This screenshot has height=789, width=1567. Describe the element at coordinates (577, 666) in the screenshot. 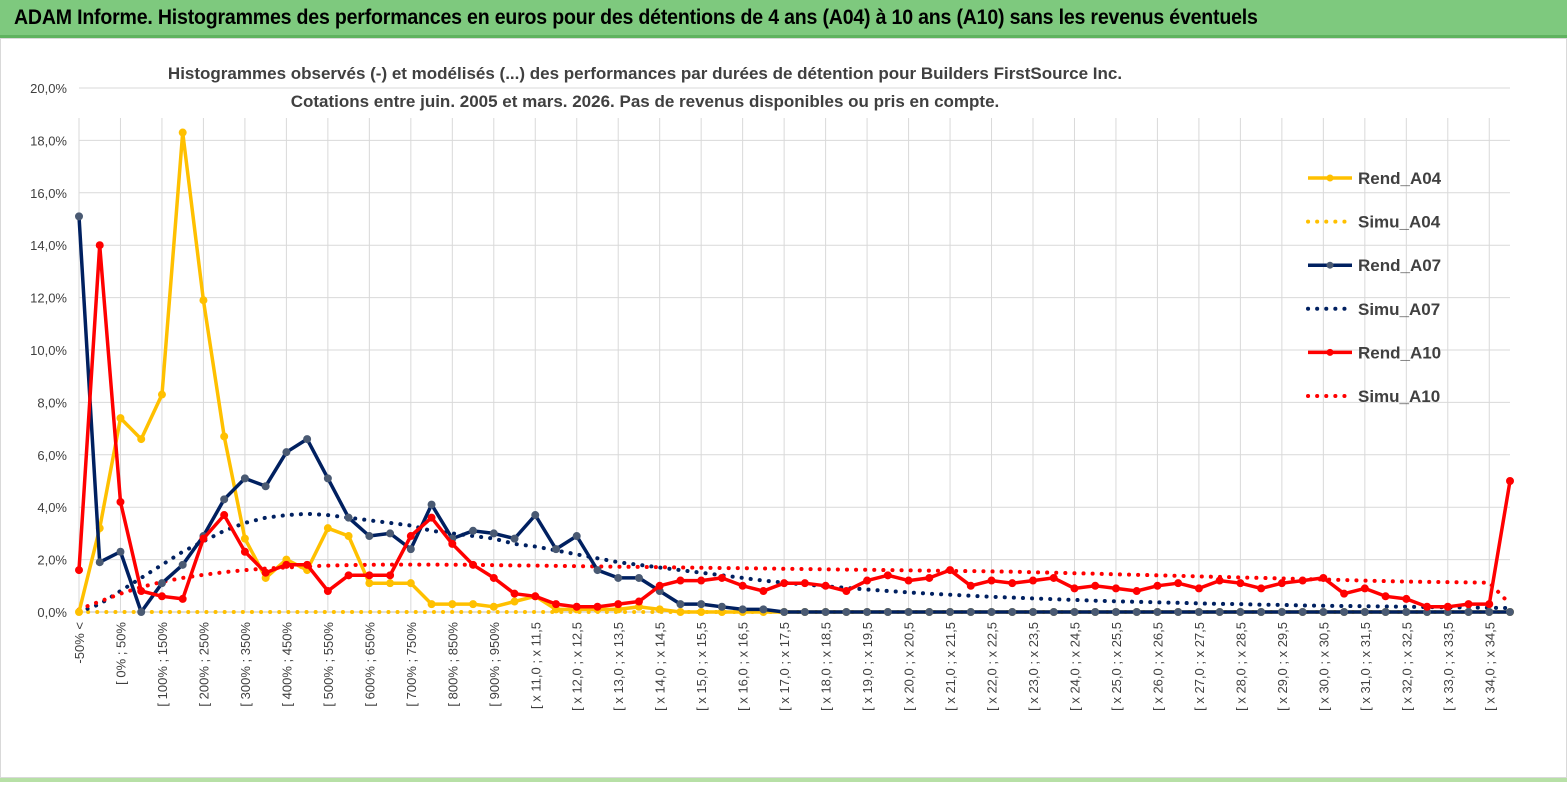

I see `x-tick-label: [ x 12,0 ; x 12,5` at that location.